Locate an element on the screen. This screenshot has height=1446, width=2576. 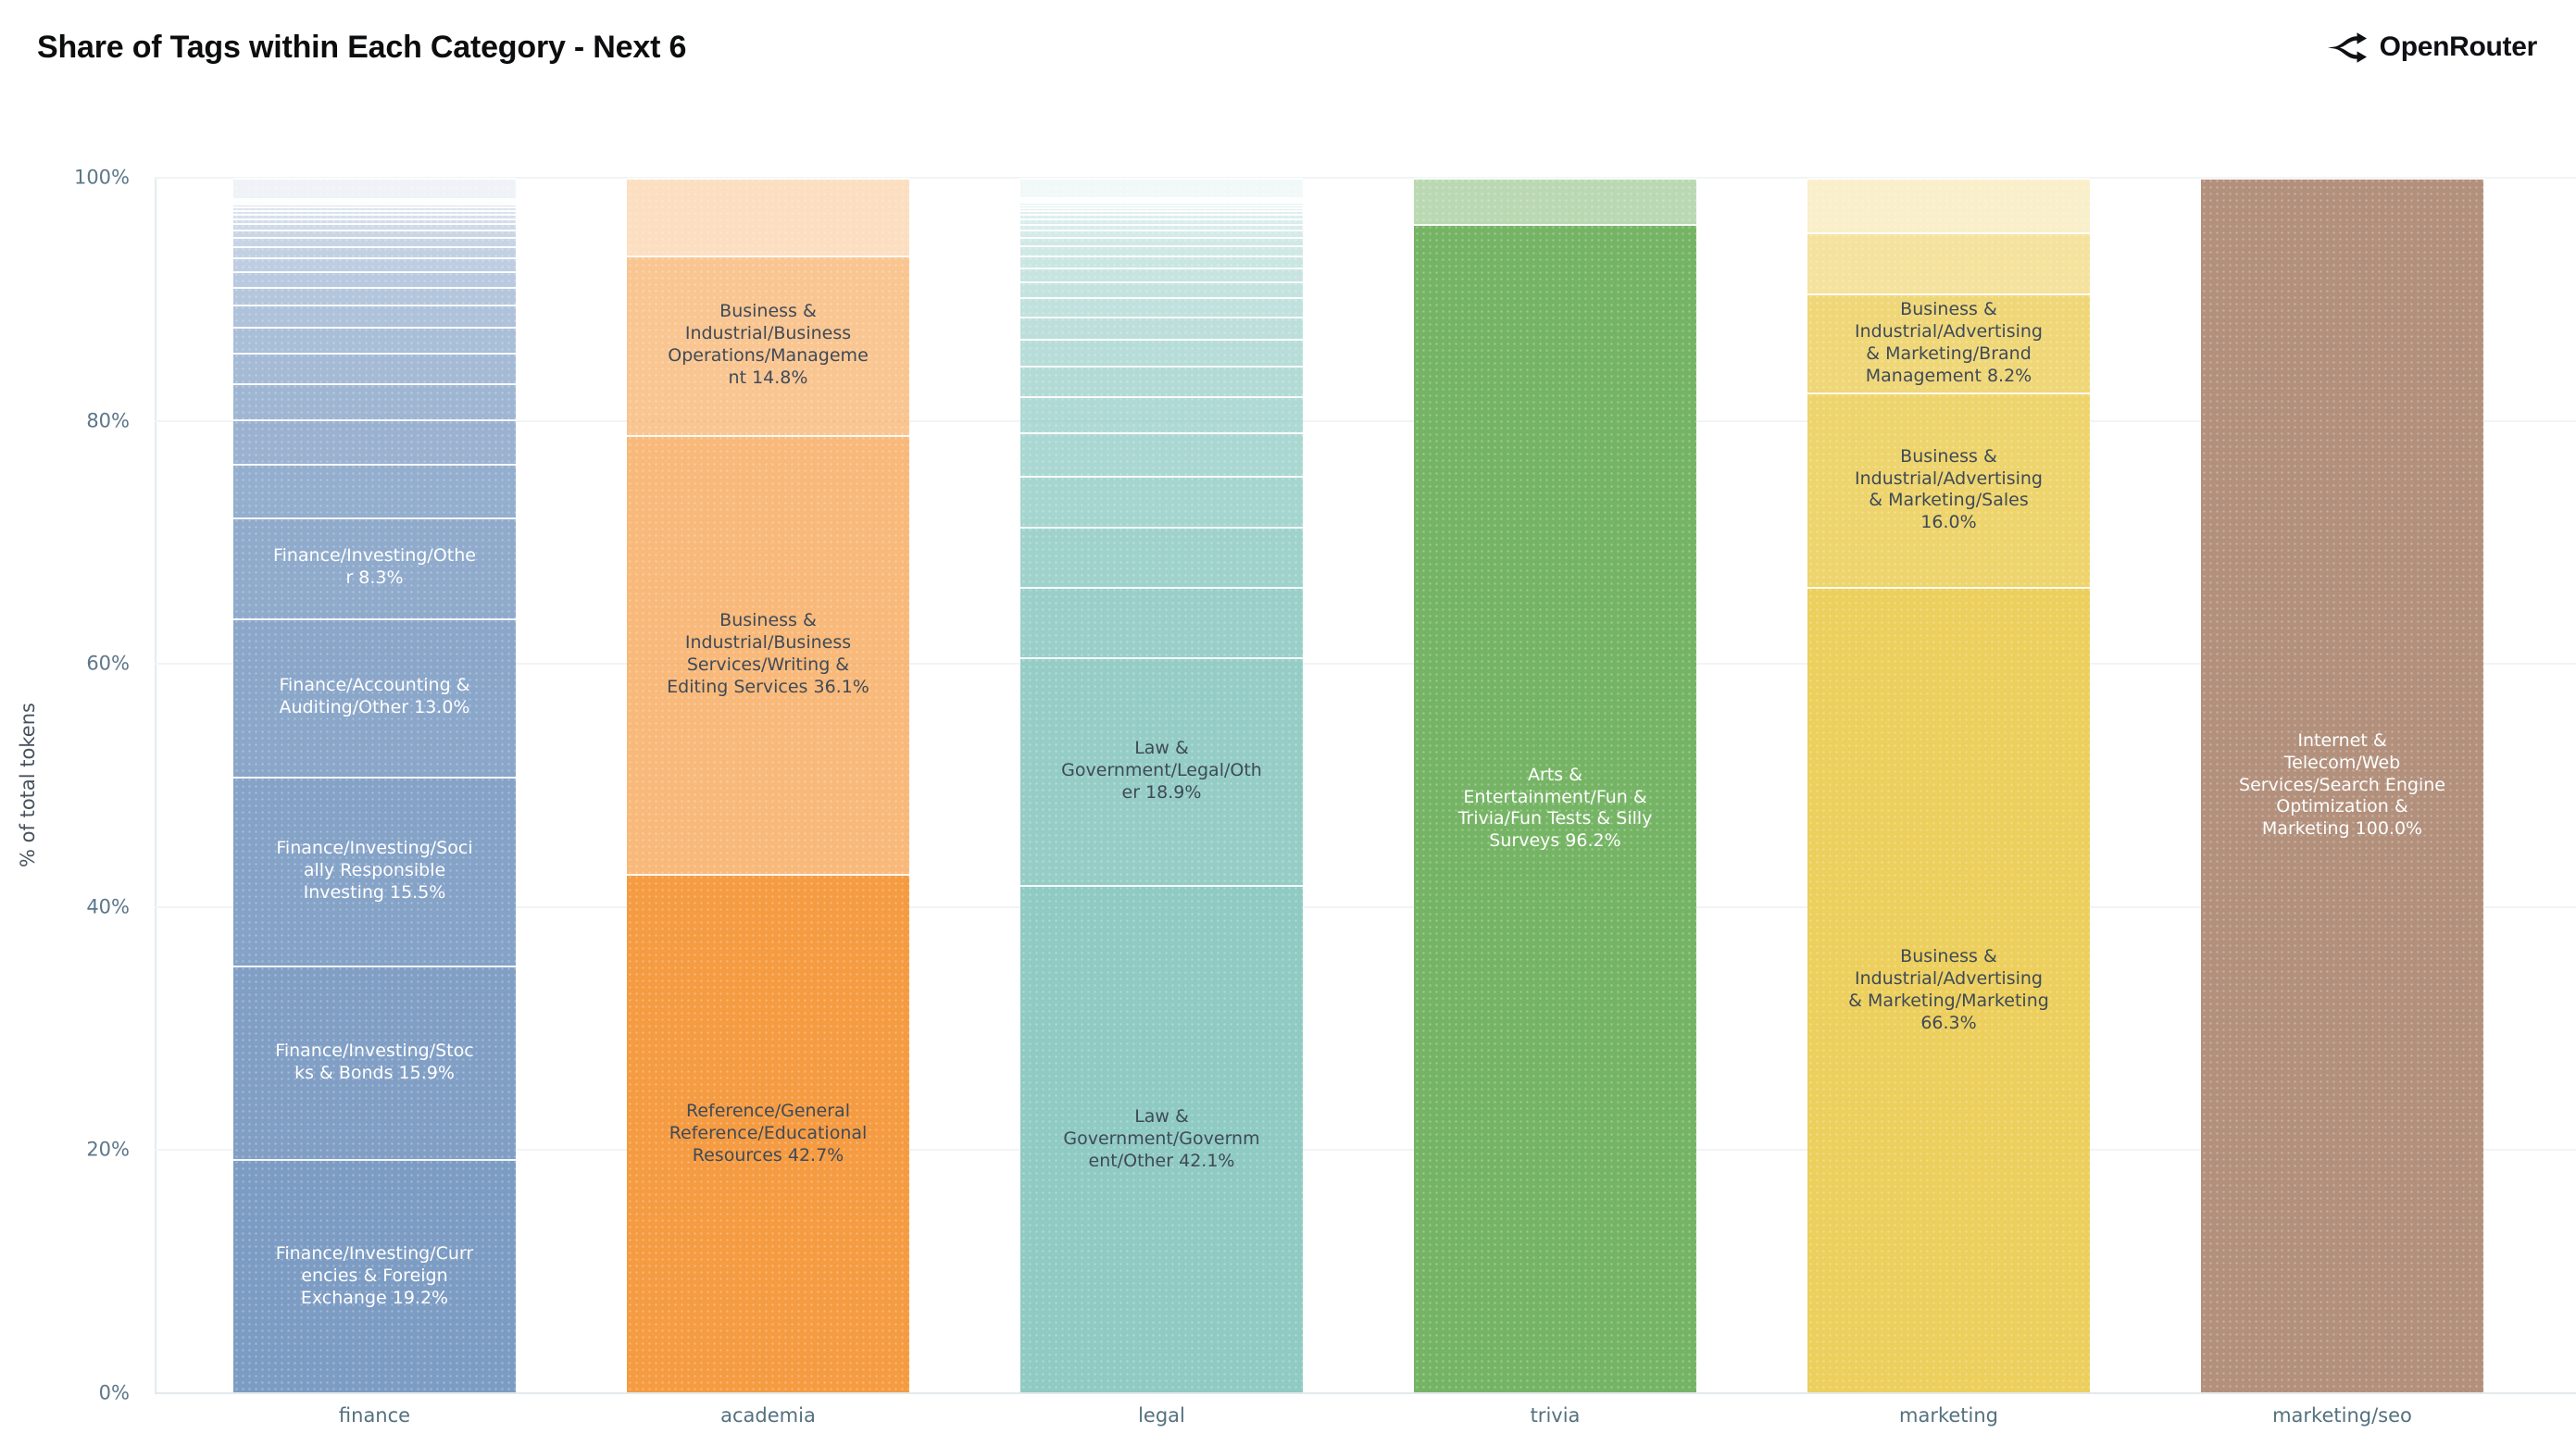
segment-label-wrap: Finance/Investing/Stocks & Bonds 15.9% is located at coordinates (375, 1062).